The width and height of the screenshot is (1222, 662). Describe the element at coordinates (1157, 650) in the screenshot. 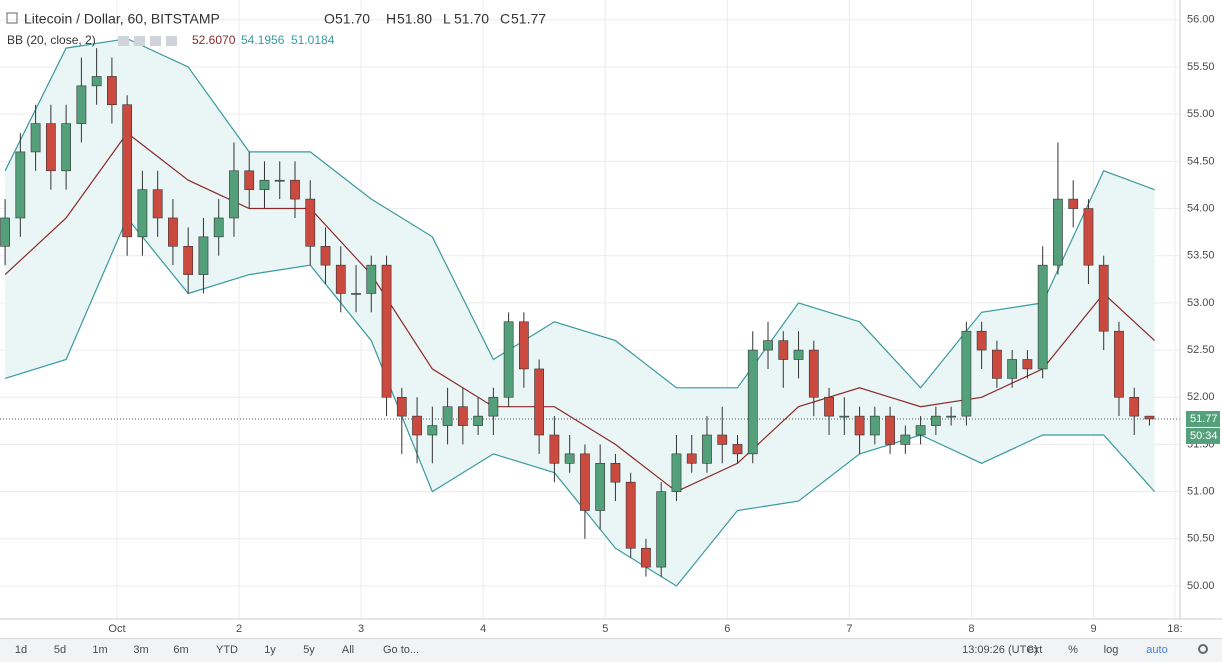

I see `option-button: auto` at that location.